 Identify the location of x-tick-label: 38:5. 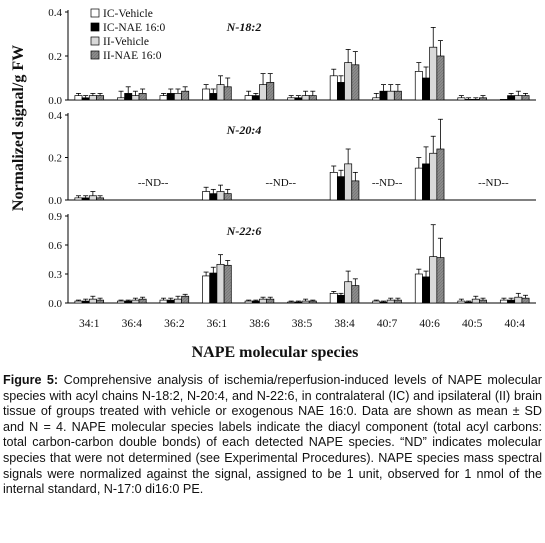
(302, 324).